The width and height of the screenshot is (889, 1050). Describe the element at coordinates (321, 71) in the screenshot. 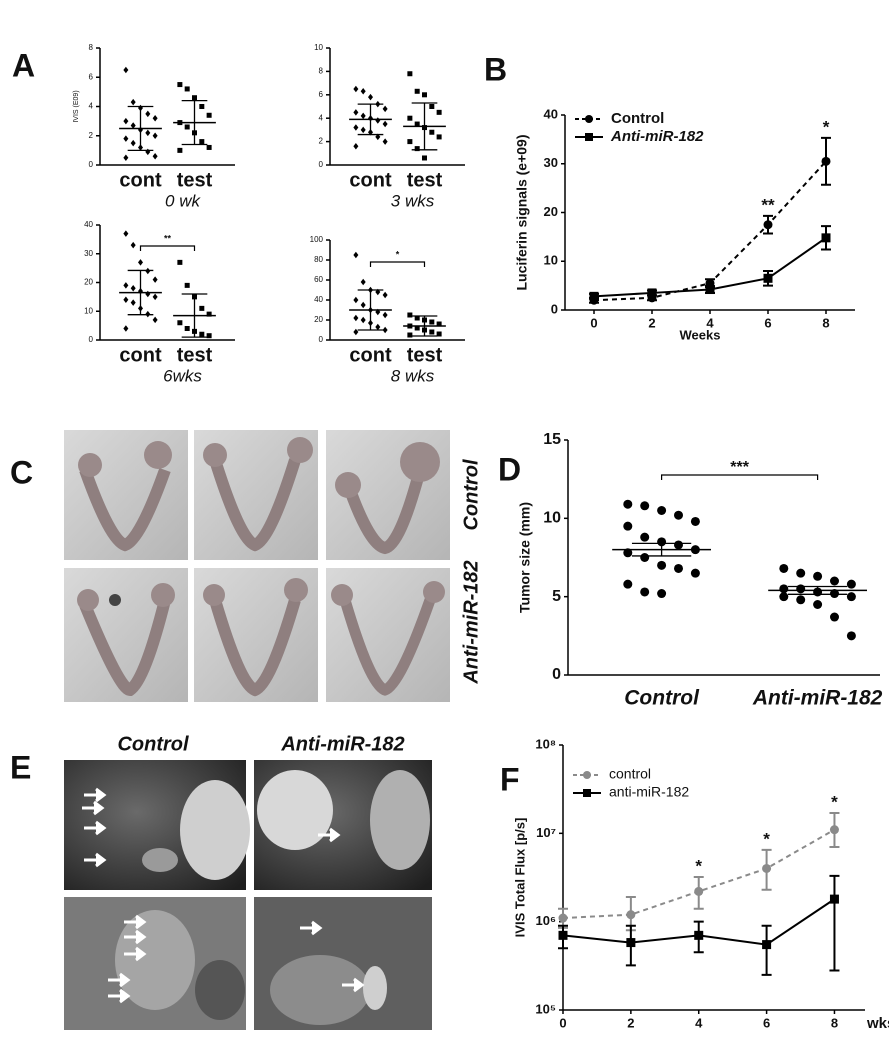

I see `y-tick-label: 8` at that location.